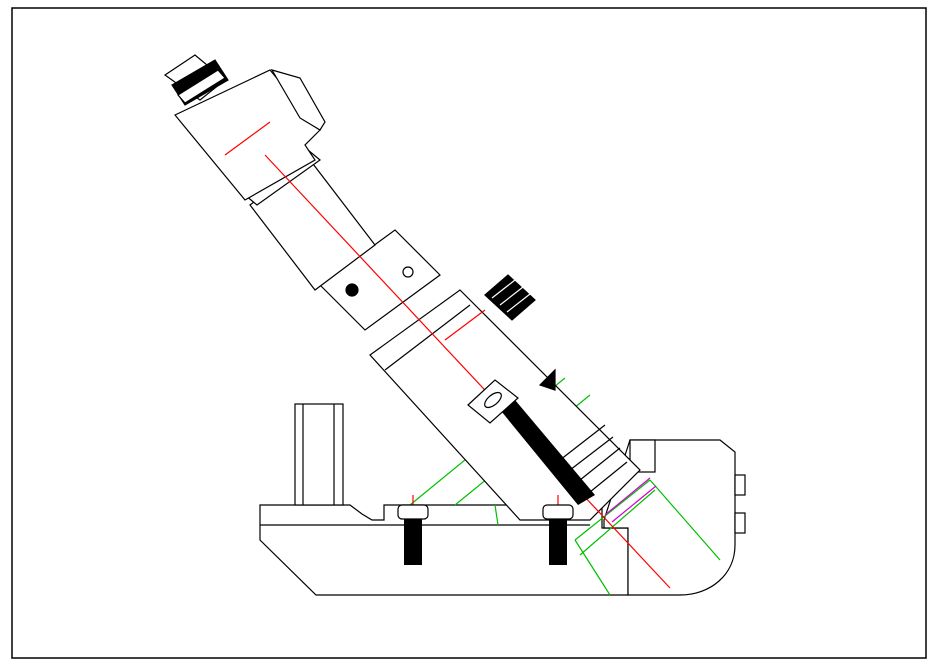  What do you see at coordinates (319, 454) in the screenshot?
I see `upright-post` at bounding box center [319, 454].